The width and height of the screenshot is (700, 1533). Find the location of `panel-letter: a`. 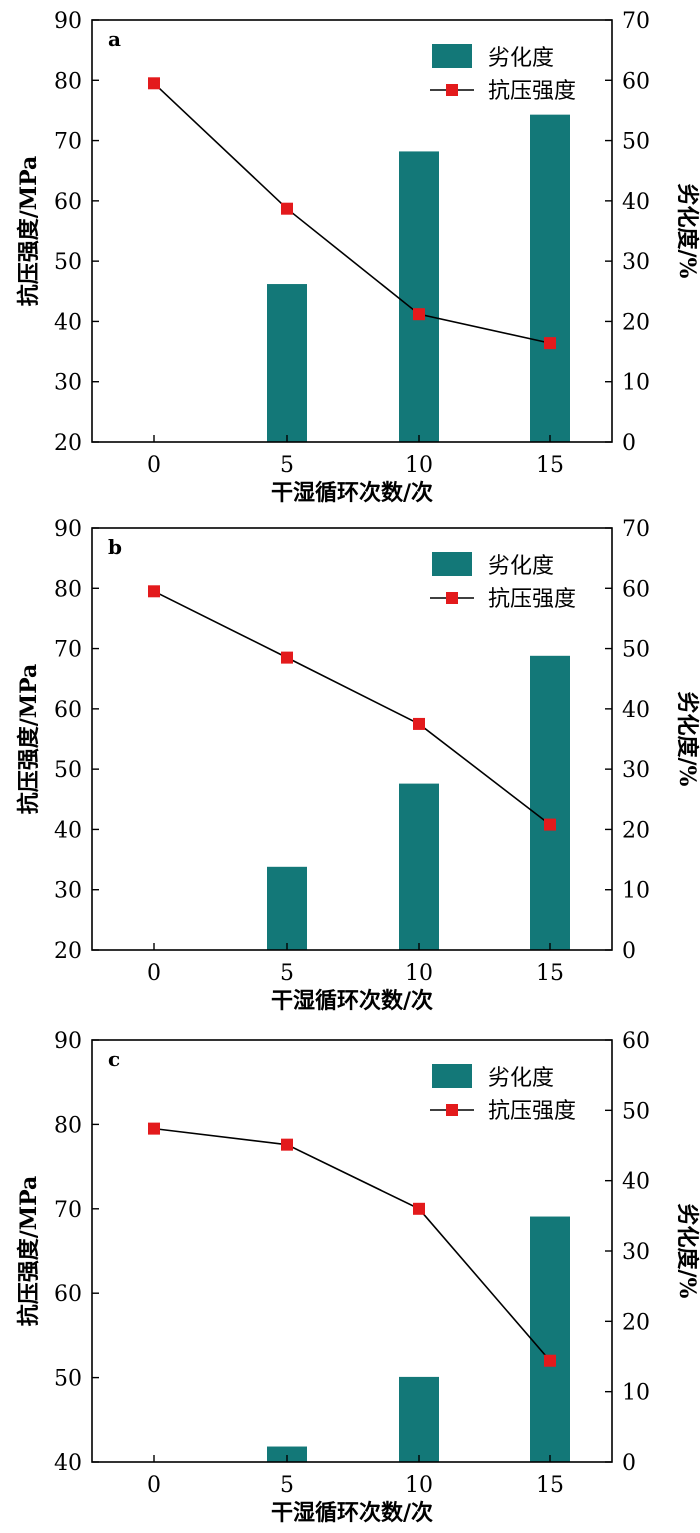

panel-letter: a is located at coordinates (114, 39).